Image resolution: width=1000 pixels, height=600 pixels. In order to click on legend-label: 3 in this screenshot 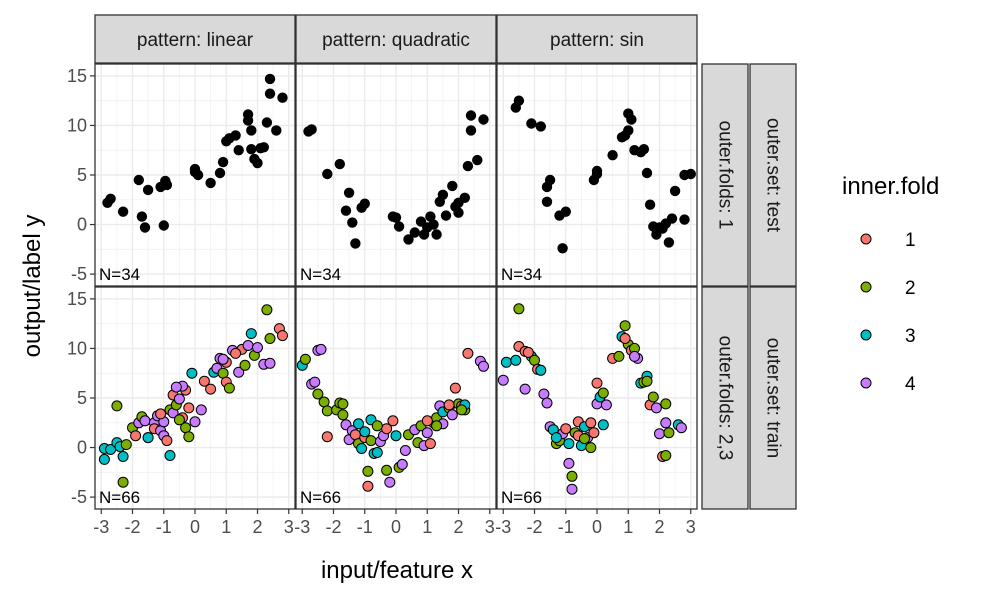, I will do `click(910, 336)`.